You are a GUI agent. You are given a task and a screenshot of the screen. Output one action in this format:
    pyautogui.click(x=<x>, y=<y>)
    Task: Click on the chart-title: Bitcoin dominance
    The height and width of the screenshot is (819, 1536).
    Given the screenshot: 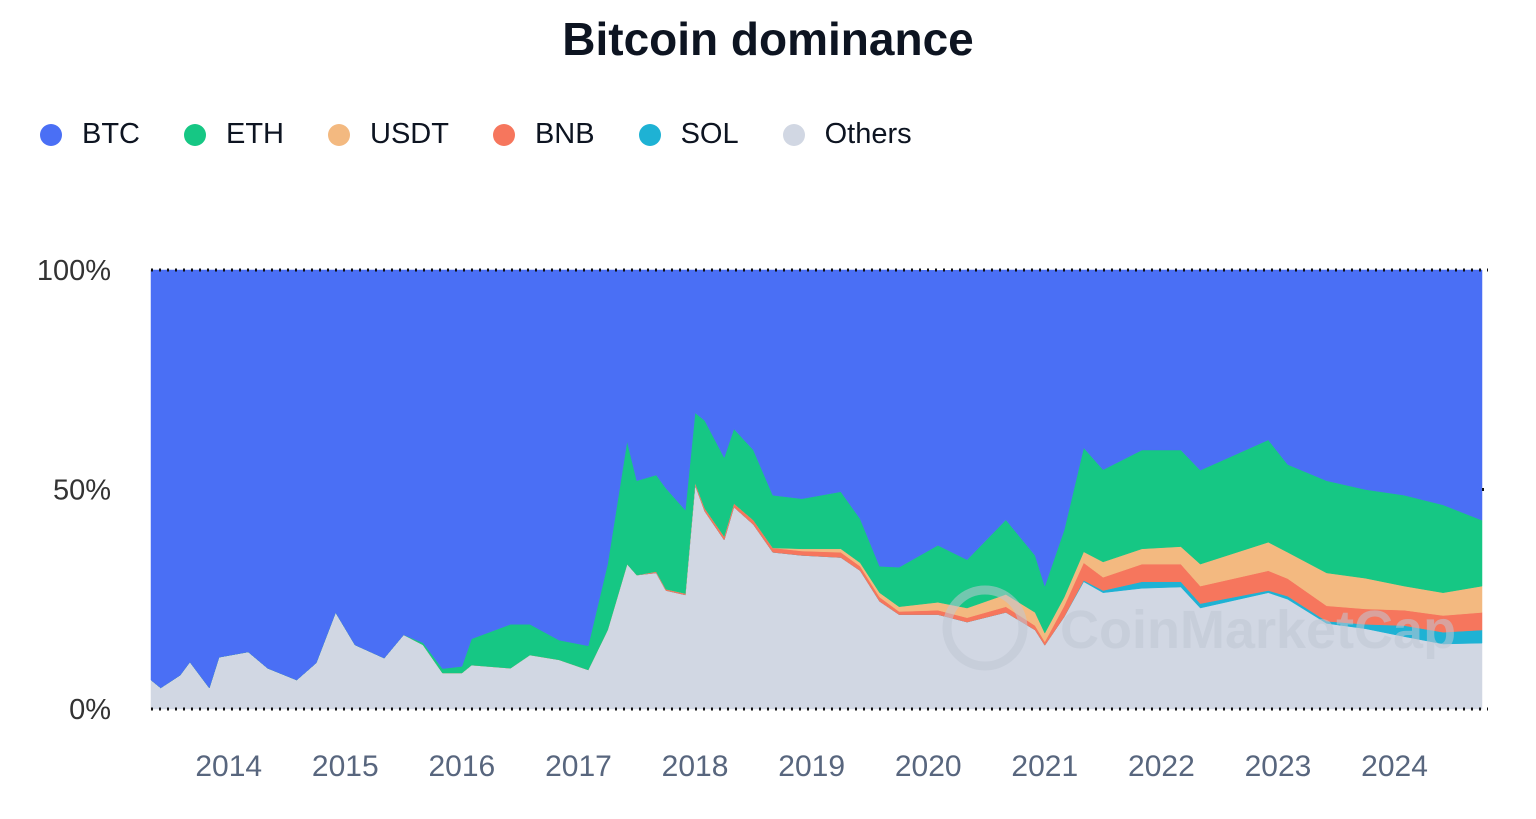 What is the action you would take?
    pyautogui.click(x=768, y=39)
    